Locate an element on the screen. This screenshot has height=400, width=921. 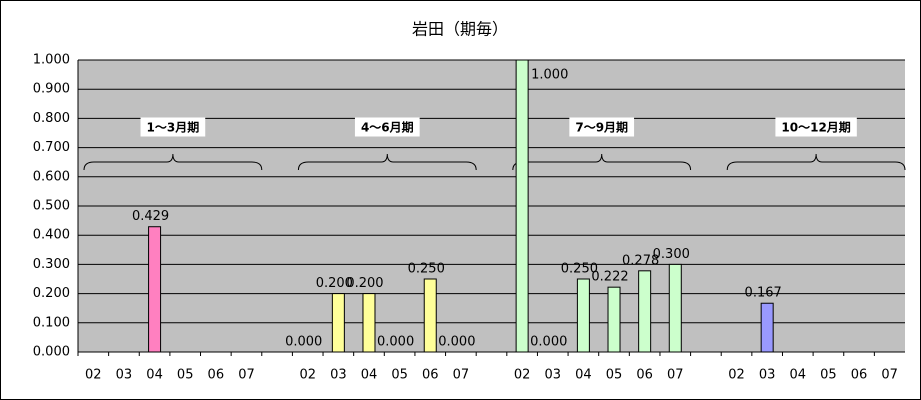
value-label: 0.300 is located at coordinates (671, 254).